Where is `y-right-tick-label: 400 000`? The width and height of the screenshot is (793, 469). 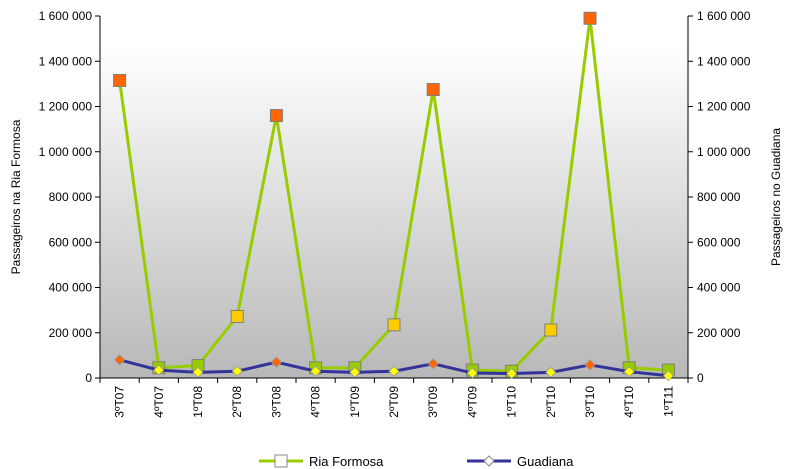 y-right-tick-label: 400 000 is located at coordinates (719, 288).